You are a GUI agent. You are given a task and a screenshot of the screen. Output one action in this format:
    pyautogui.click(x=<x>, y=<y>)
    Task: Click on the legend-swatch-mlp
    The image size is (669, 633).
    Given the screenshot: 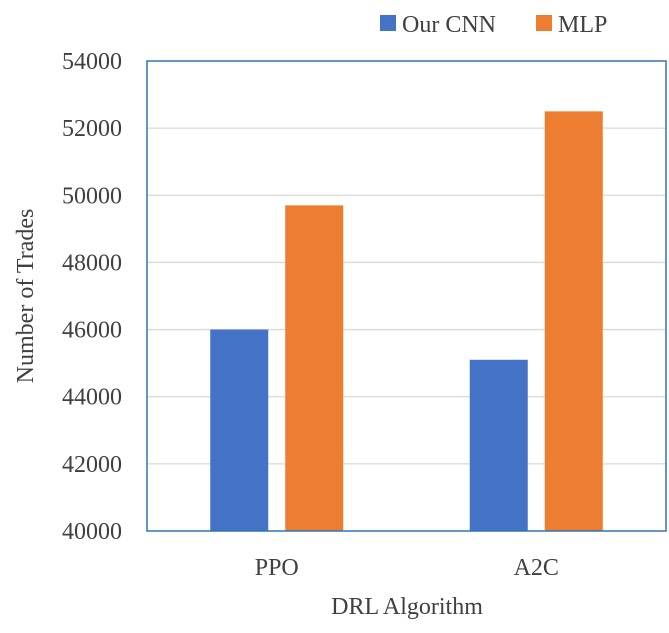 What is the action you would take?
    pyautogui.click(x=544, y=23)
    